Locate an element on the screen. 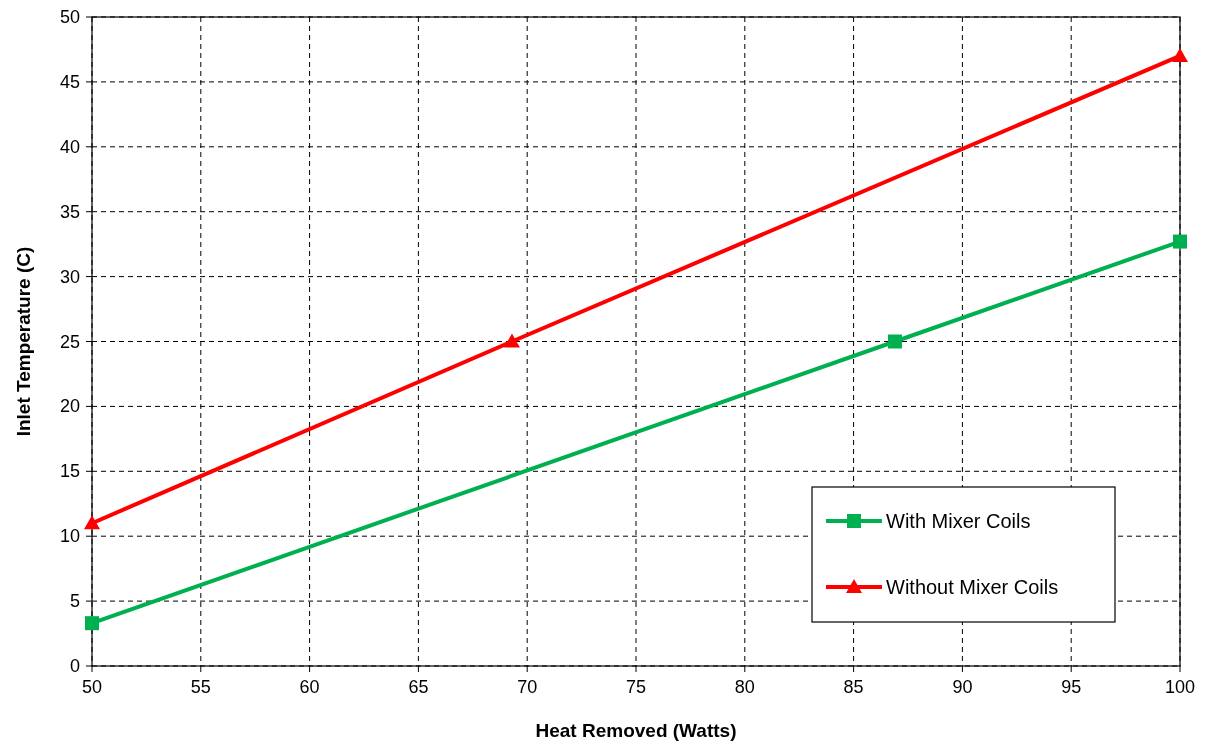  y-tick-label: 35 is located at coordinates (69, 211).